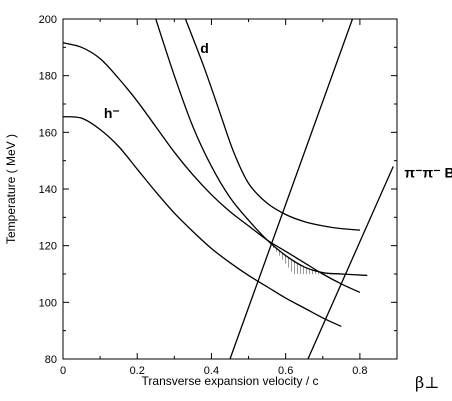 This screenshot has height=401, width=452. What do you see at coordinates (427, 382) in the screenshot?
I see `beta-symbol: β⊥` at bounding box center [427, 382].